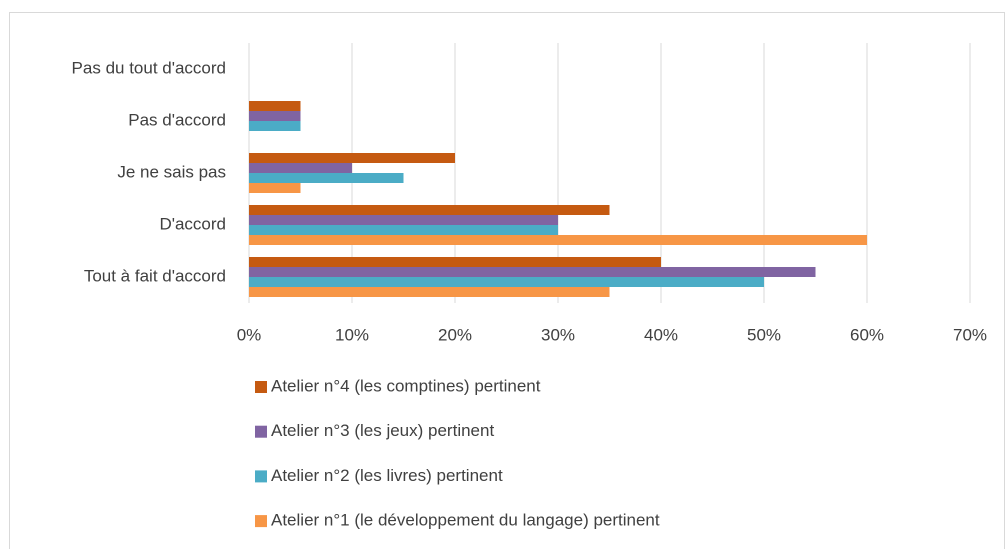  I want to click on legend-label: Atelier n°3 (les jeux) pertinent, so click(382, 430).